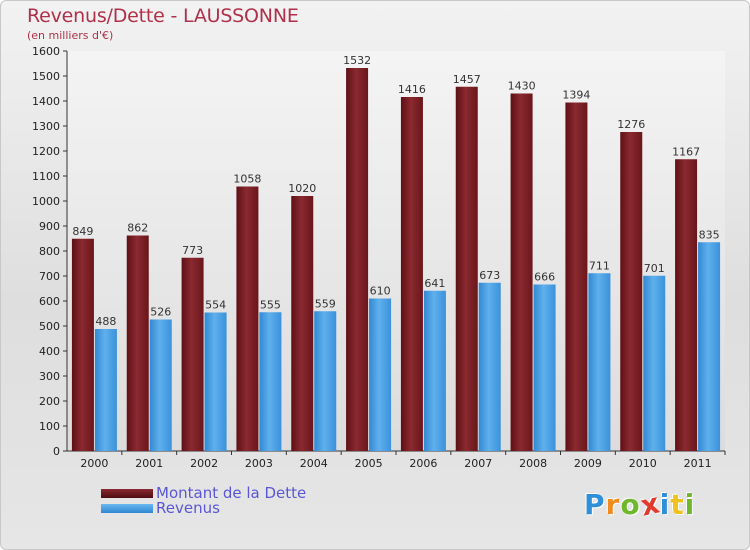 The width and height of the screenshot is (750, 550). What do you see at coordinates (599, 265) in the screenshot?
I see `bar-revenue-value-label: 711` at bounding box center [599, 265].